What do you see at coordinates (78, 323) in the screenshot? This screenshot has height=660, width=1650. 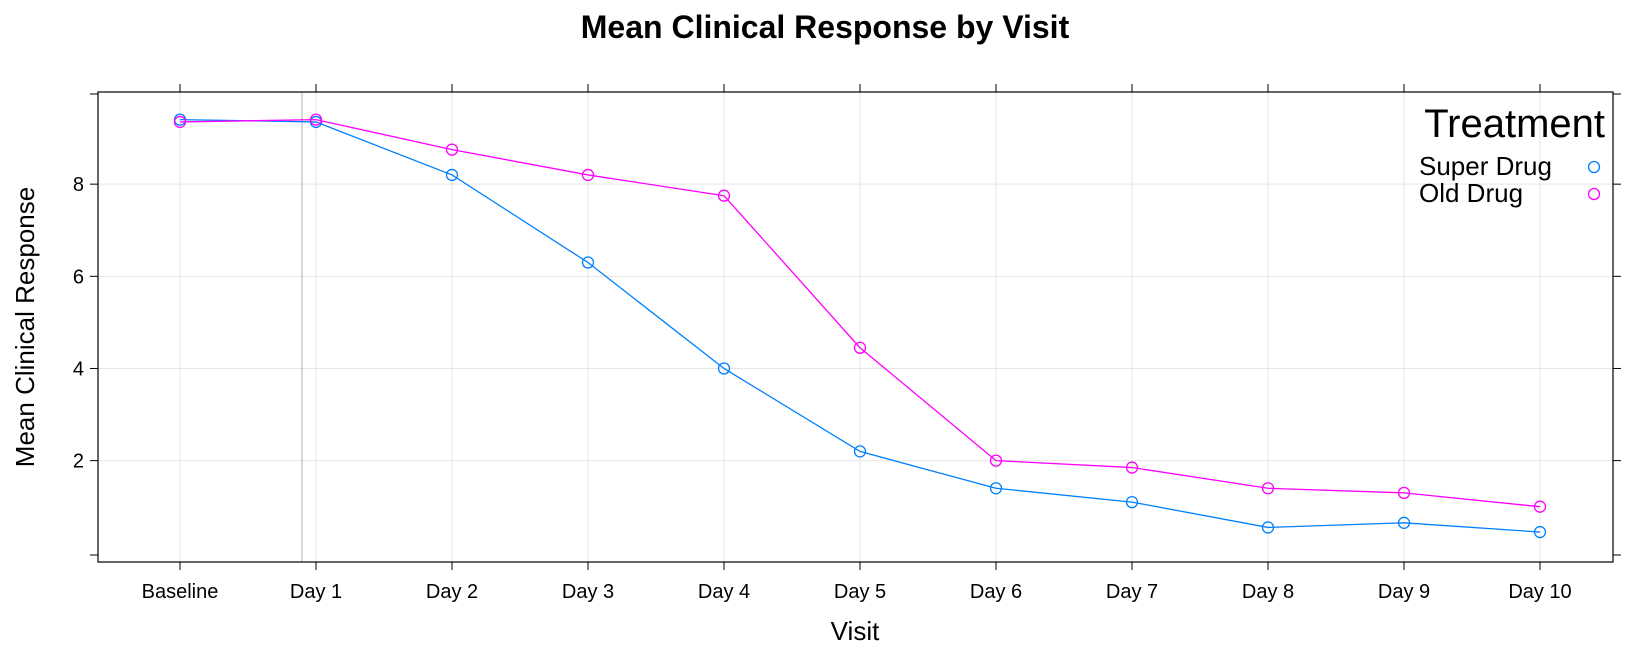 I see `y-tick-labels: 2 4 6 8` at bounding box center [78, 323].